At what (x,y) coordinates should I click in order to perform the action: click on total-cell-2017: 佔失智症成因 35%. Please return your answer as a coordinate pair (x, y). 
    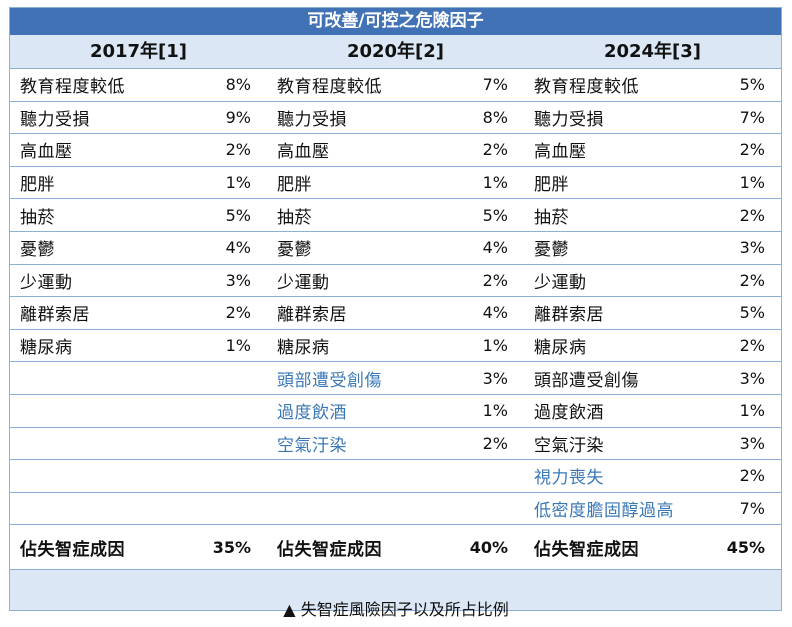
    Looking at the image, I should click on (138, 547).